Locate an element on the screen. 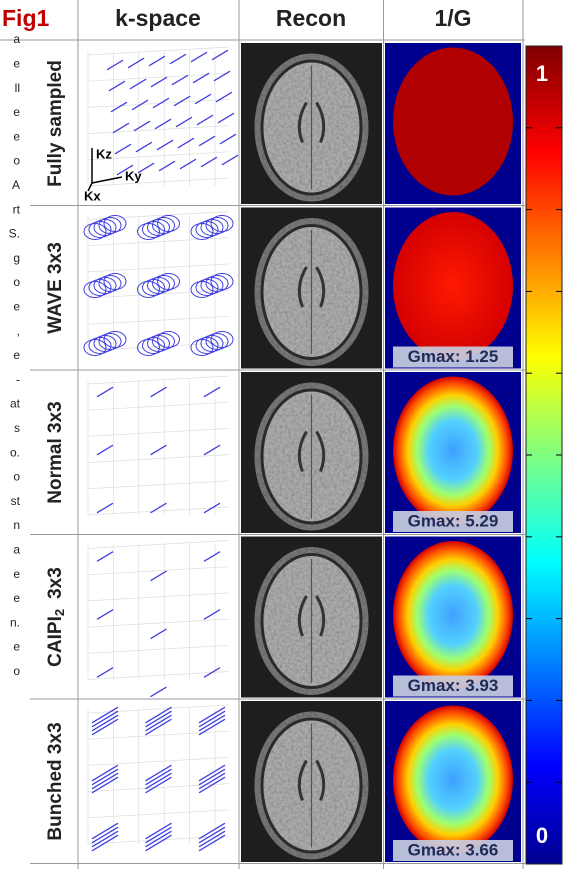  row-label: Bunched 3x3 is located at coordinates (55, 781).